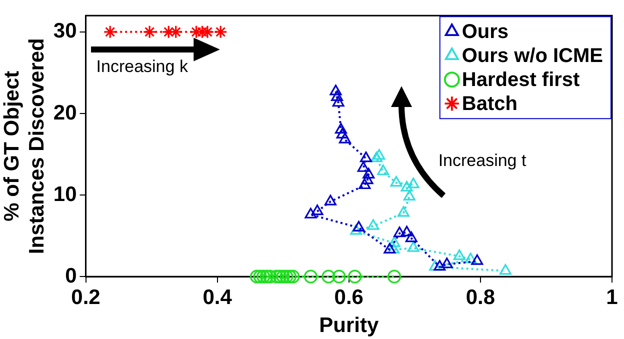 This screenshot has width=624, height=339. What do you see at coordinates (521, 80) in the screenshot?
I see `legend-label: Hardest first` at bounding box center [521, 80].